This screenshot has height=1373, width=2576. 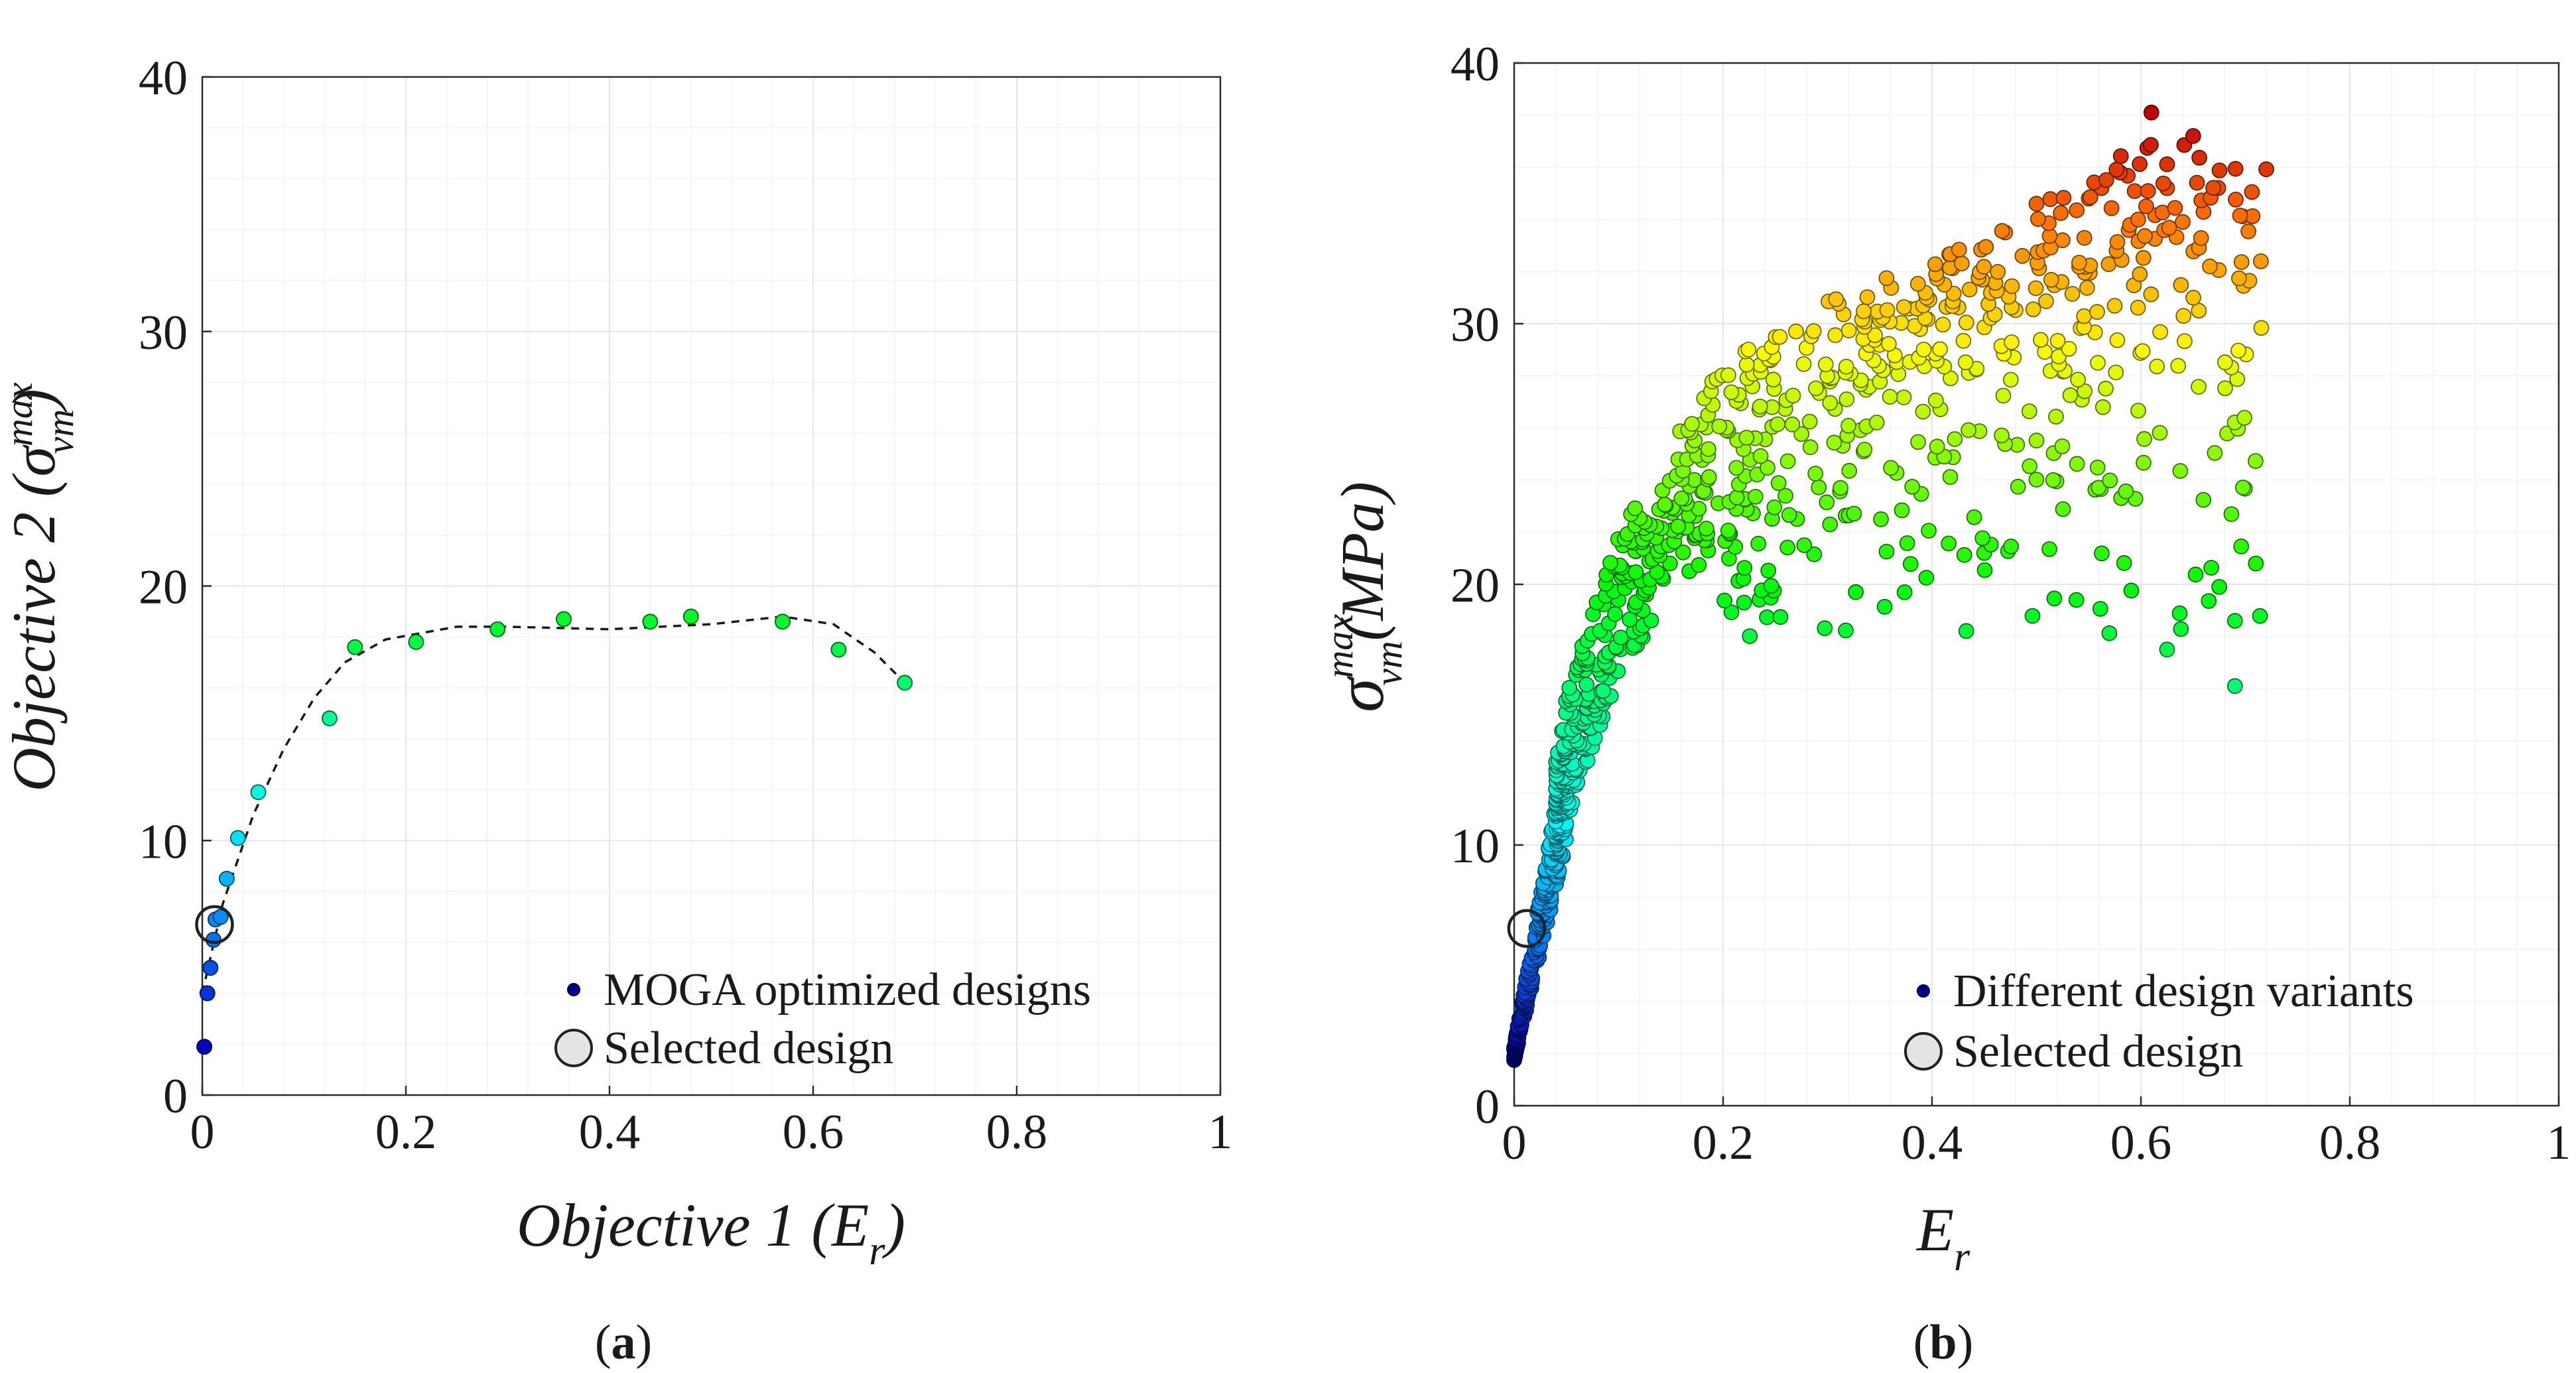 I want to click on panel-a-x-ticks: 0 0.2 0.4 0.6 0.8 1, so click(x=712, y=1122).